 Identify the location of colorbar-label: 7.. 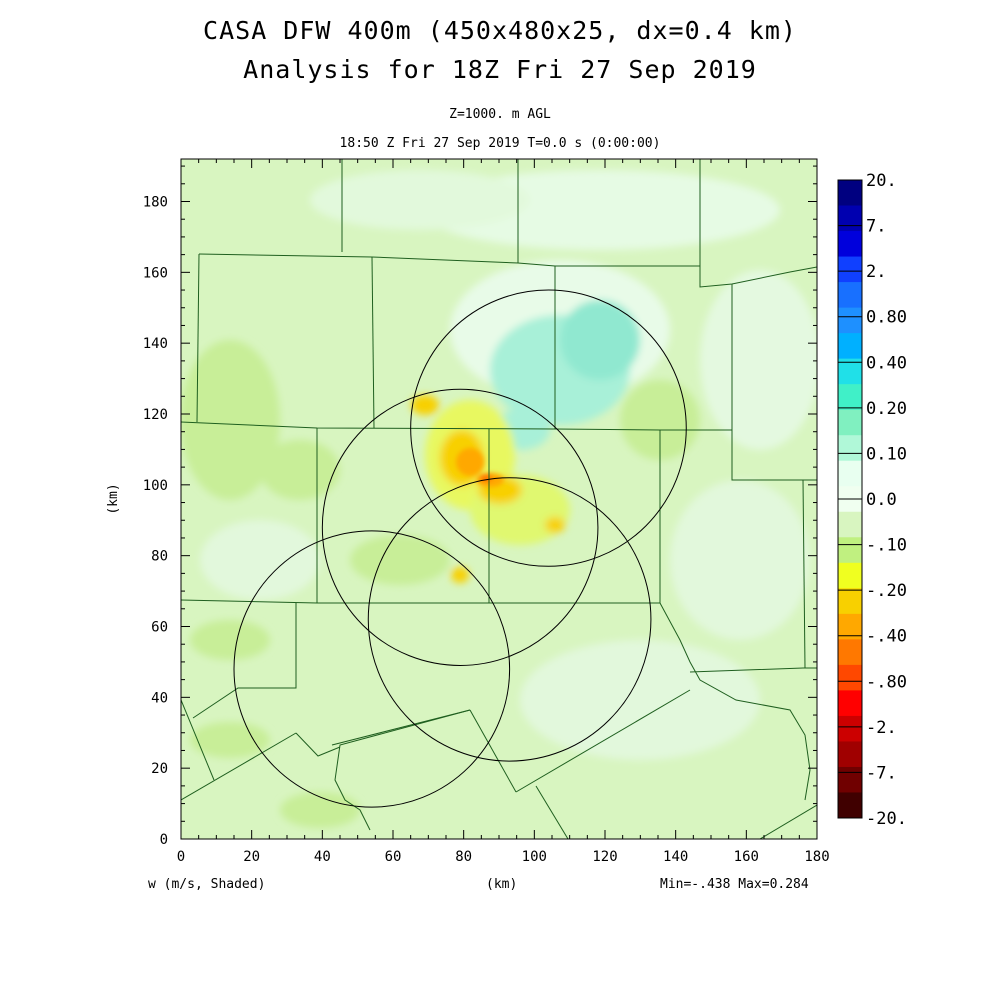
(876, 227).